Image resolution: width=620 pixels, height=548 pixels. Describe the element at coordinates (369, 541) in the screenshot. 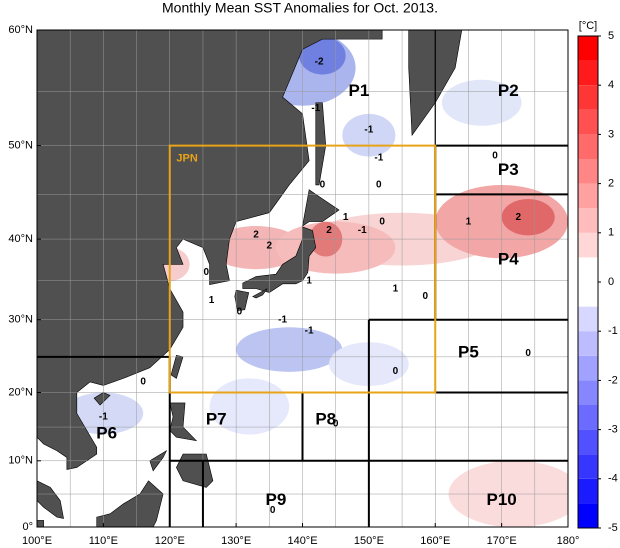

I see `x-tick-label: 150°E` at that location.